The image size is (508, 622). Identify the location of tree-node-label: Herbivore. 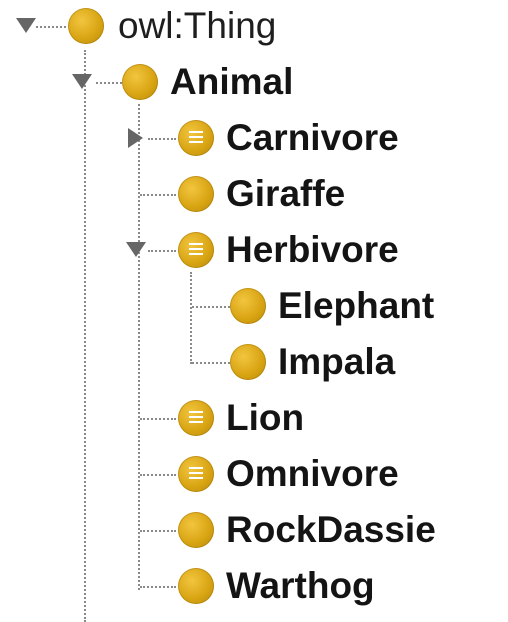
(312, 249).